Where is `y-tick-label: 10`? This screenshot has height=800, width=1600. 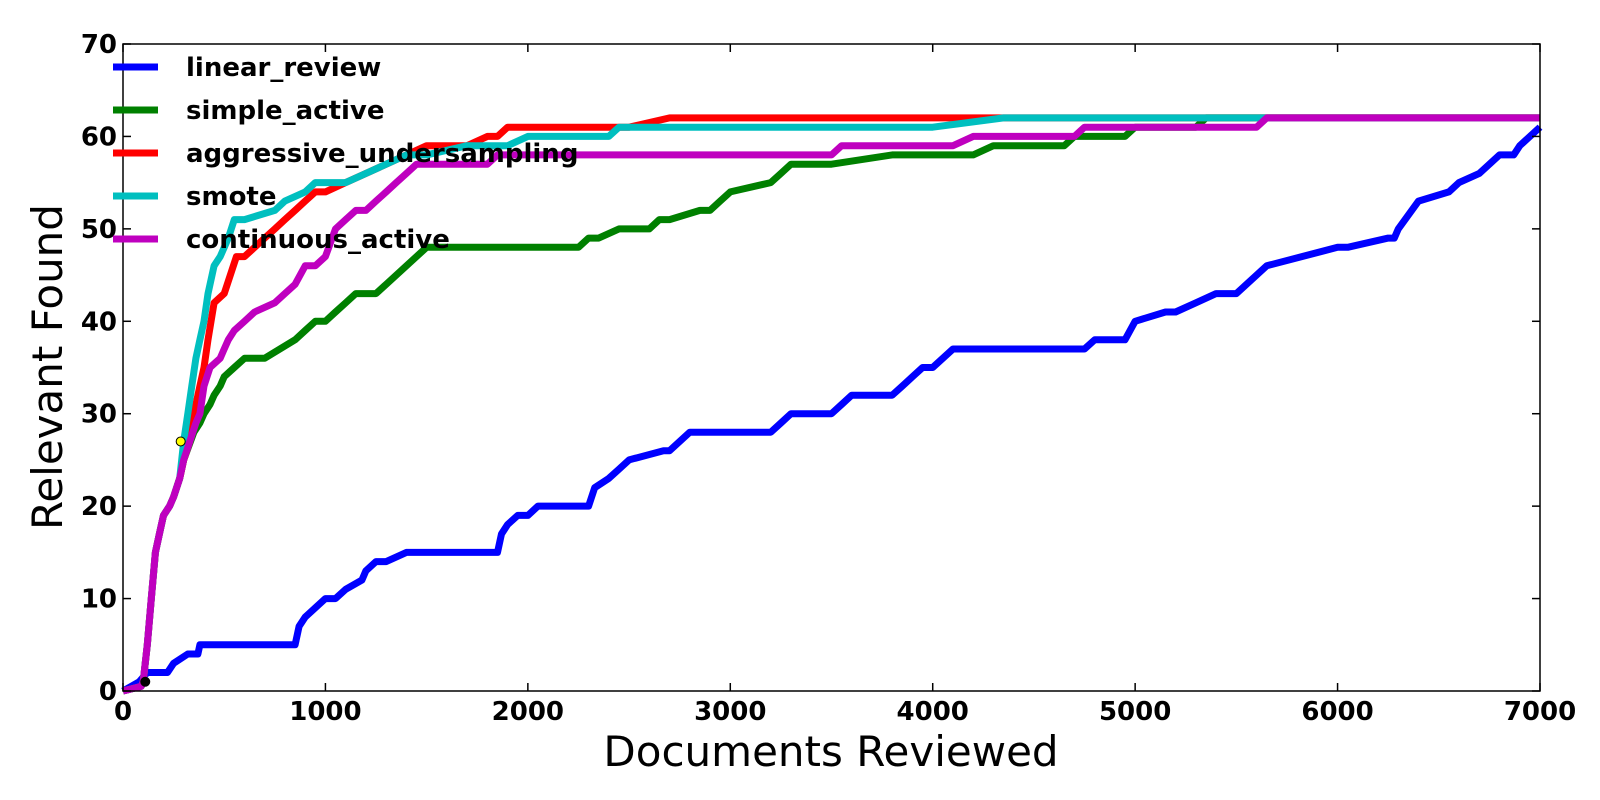 y-tick-label: 10 is located at coordinates (99, 600).